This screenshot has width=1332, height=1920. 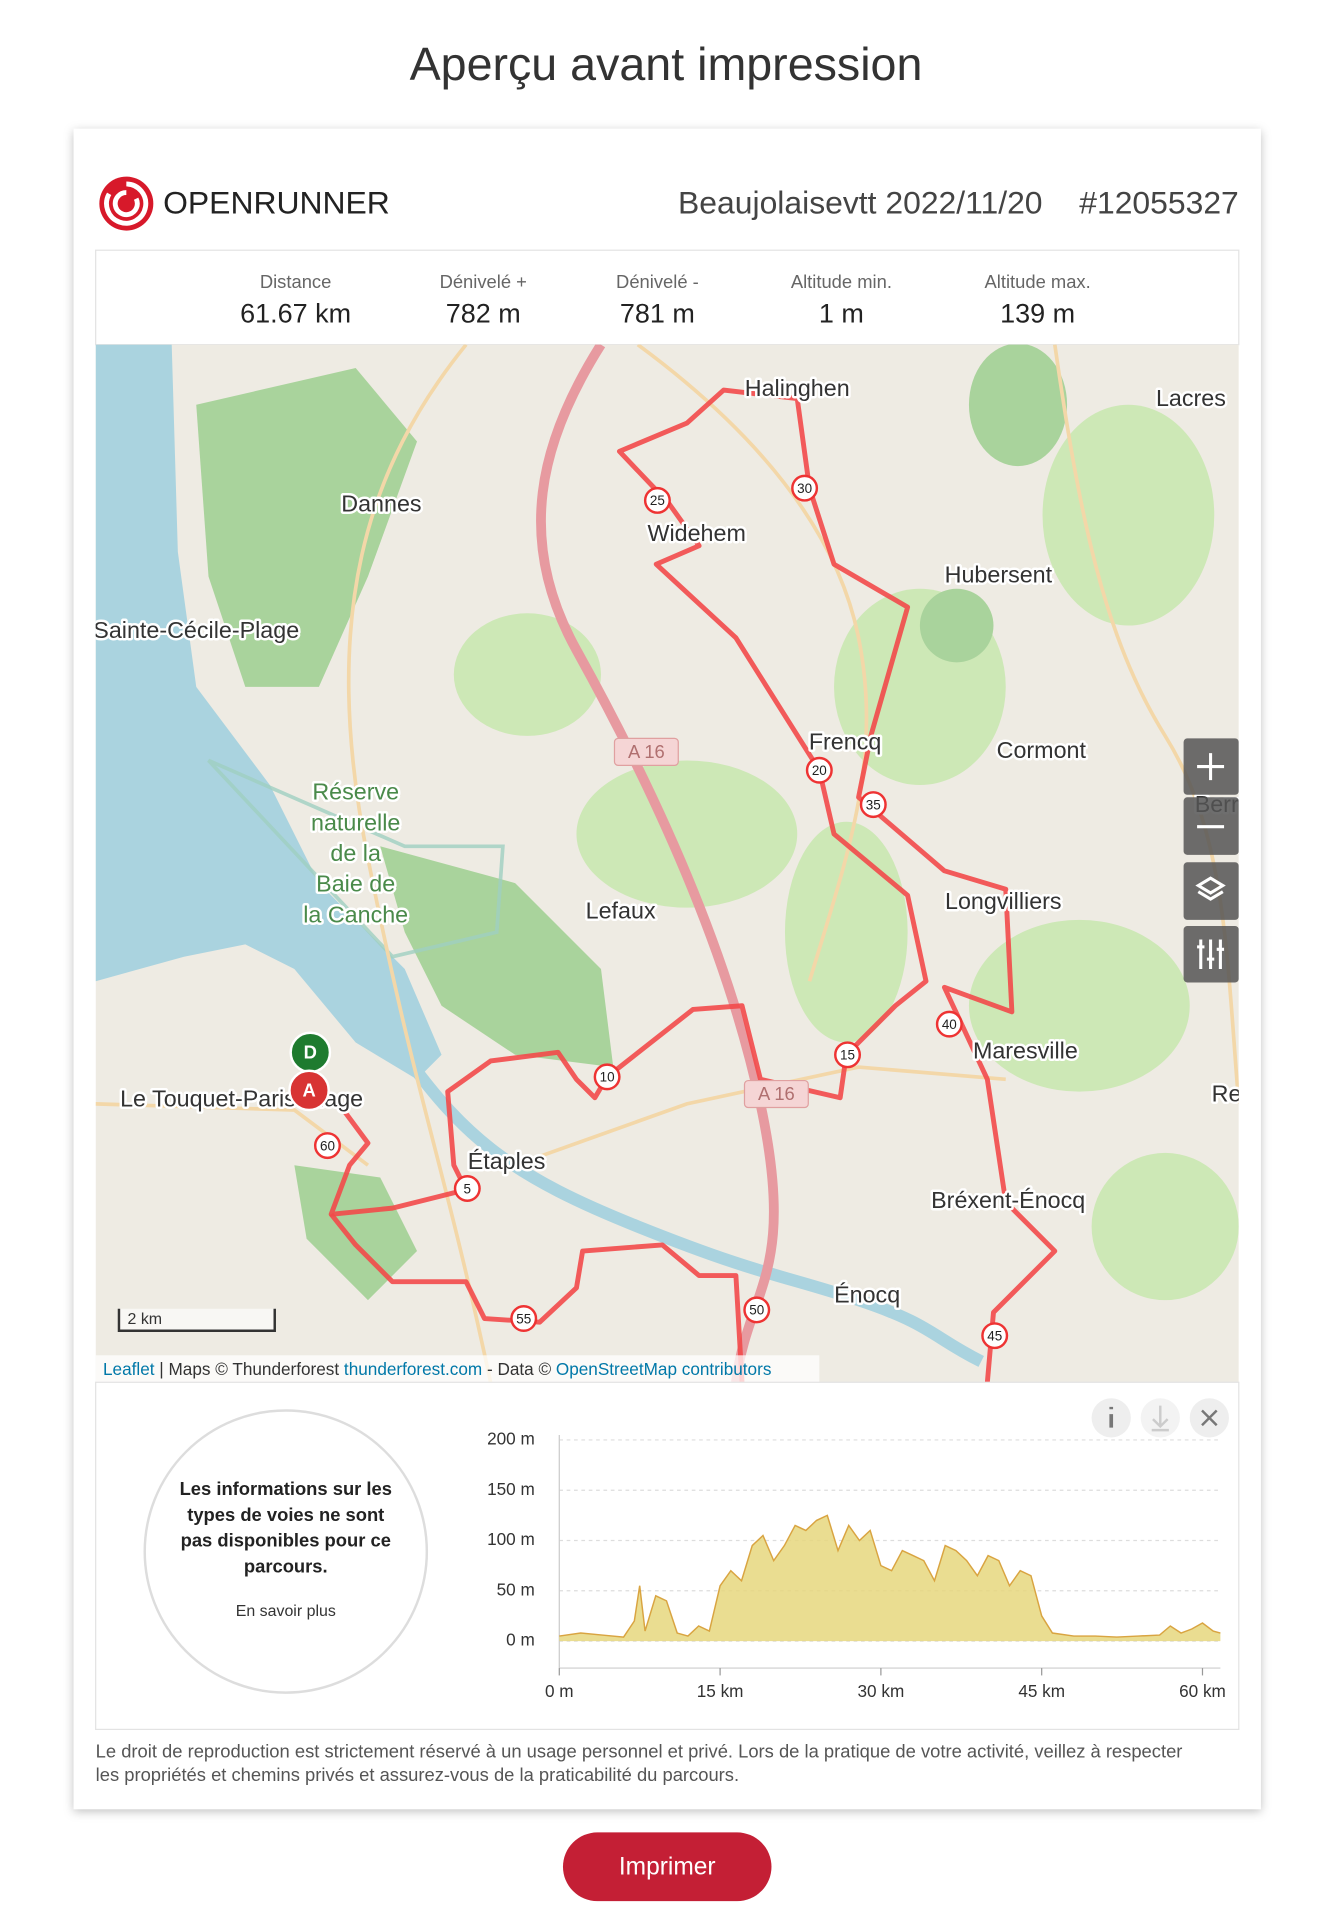 I want to click on km-marker-label: 30, so click(x=804, y=488).